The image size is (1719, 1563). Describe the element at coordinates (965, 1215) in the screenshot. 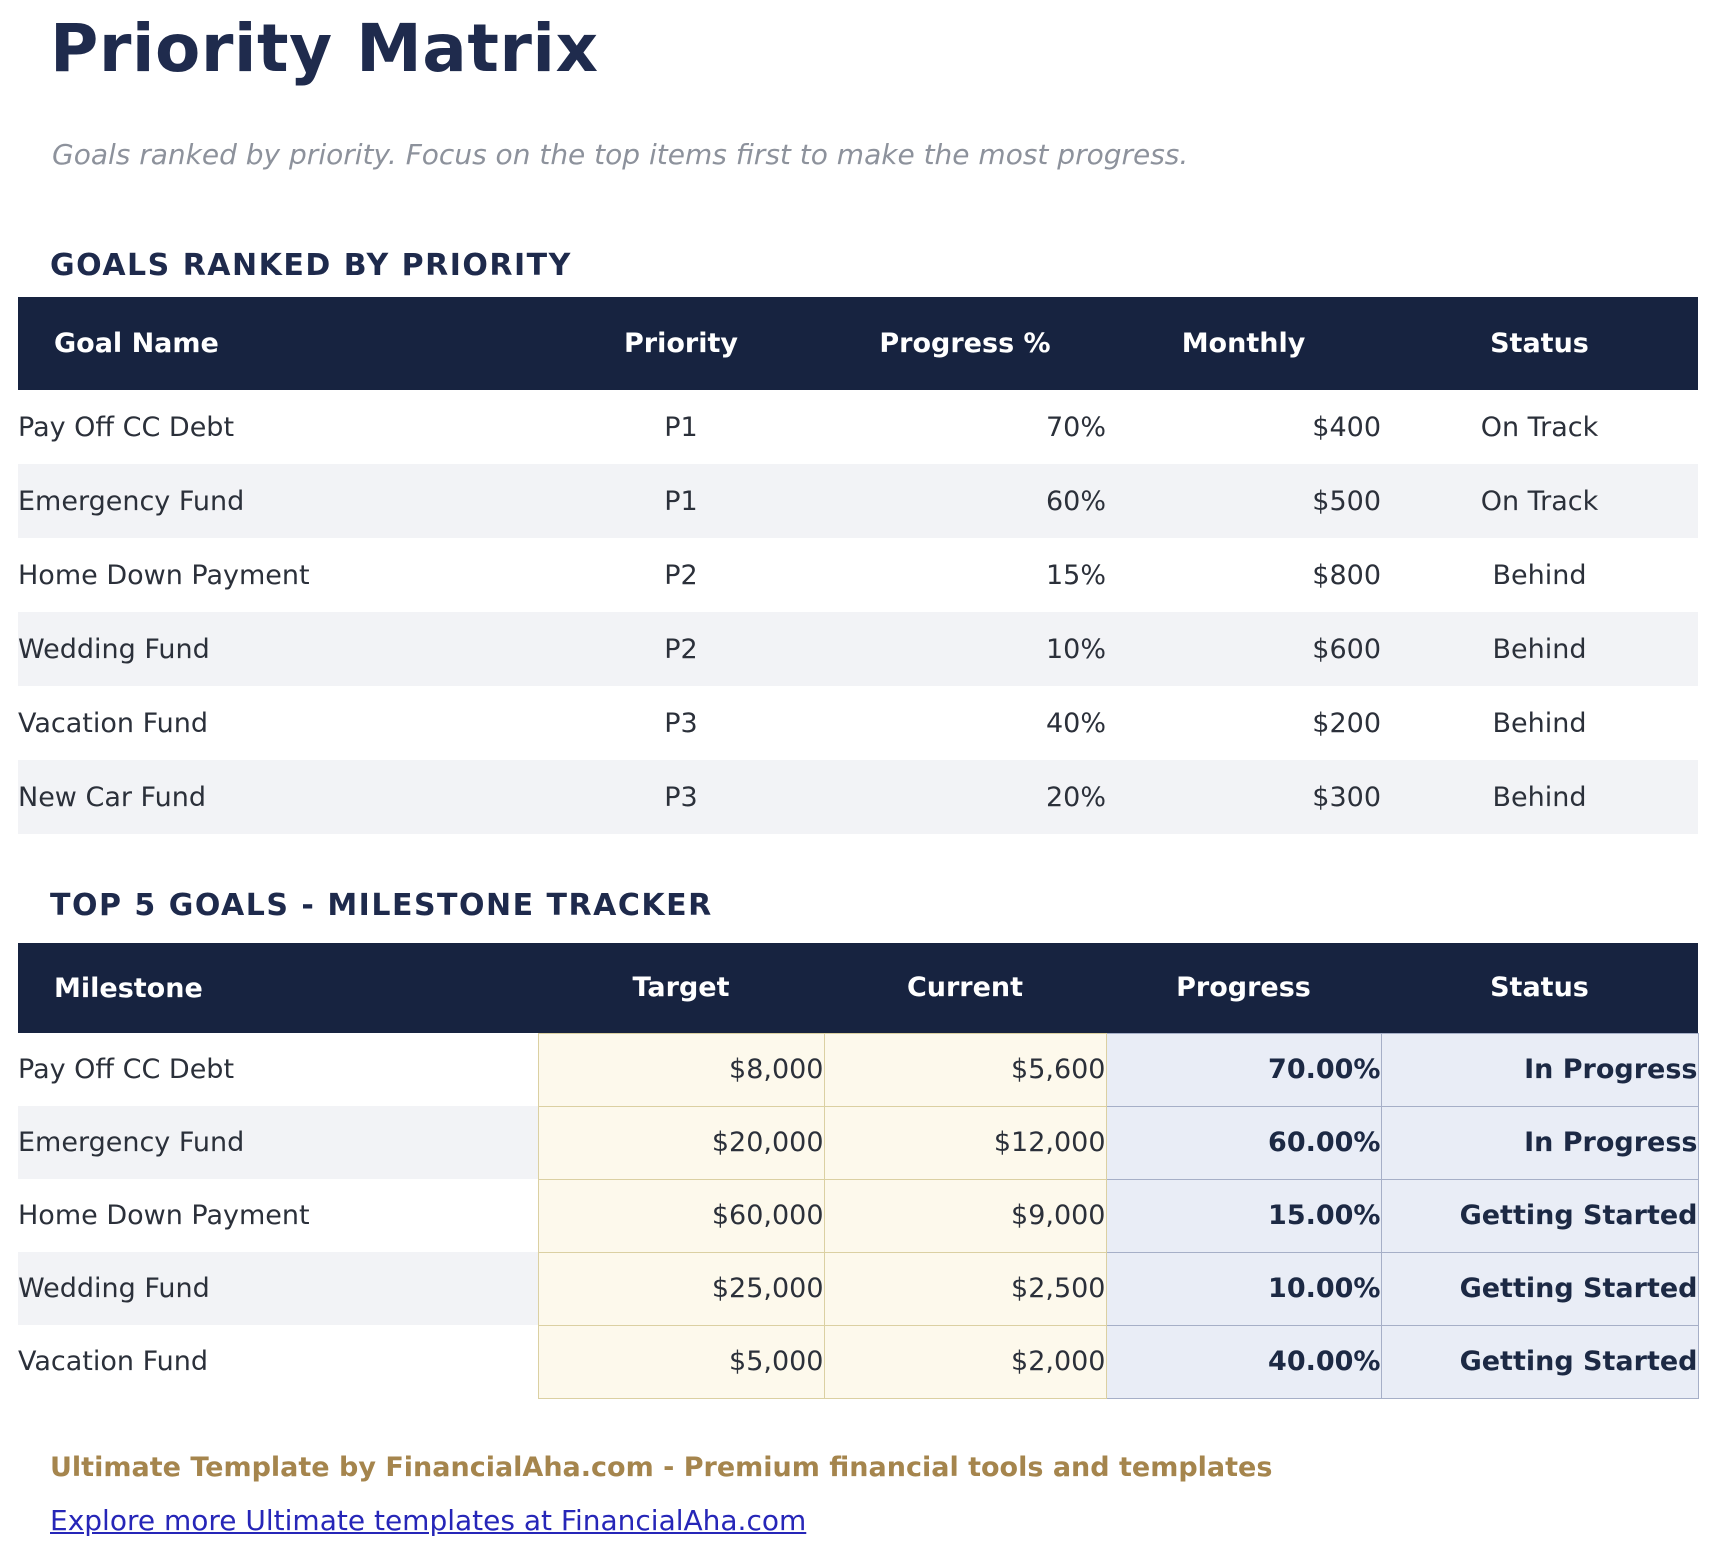

I see `current-cell: $9,000` at that location.